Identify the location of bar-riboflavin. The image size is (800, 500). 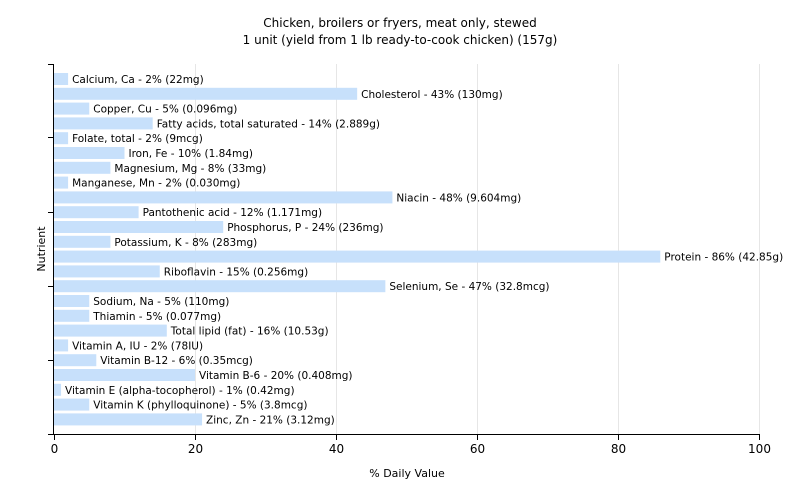
(107, 271).